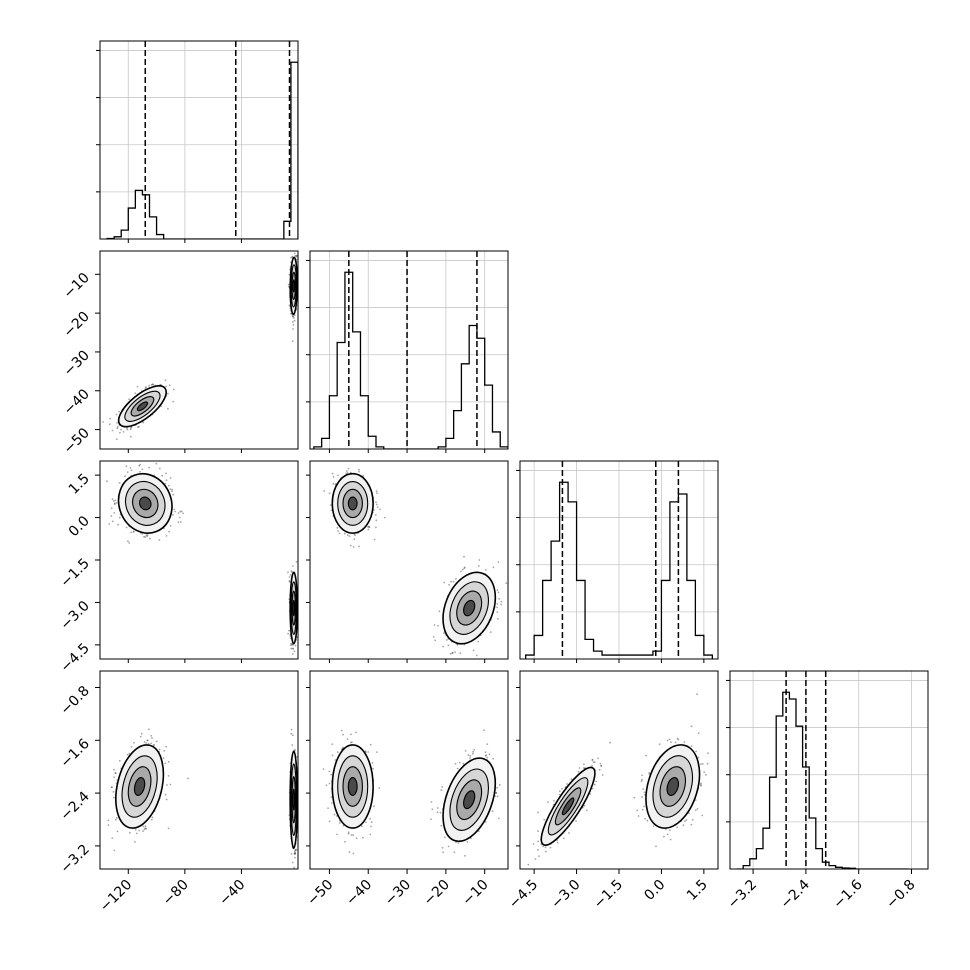 The height and width of the screenshot is (970, 970). What do you see at coordinates (202, 560) in the screenshot?
I see `density-layer` at bounding box center [202, 560].